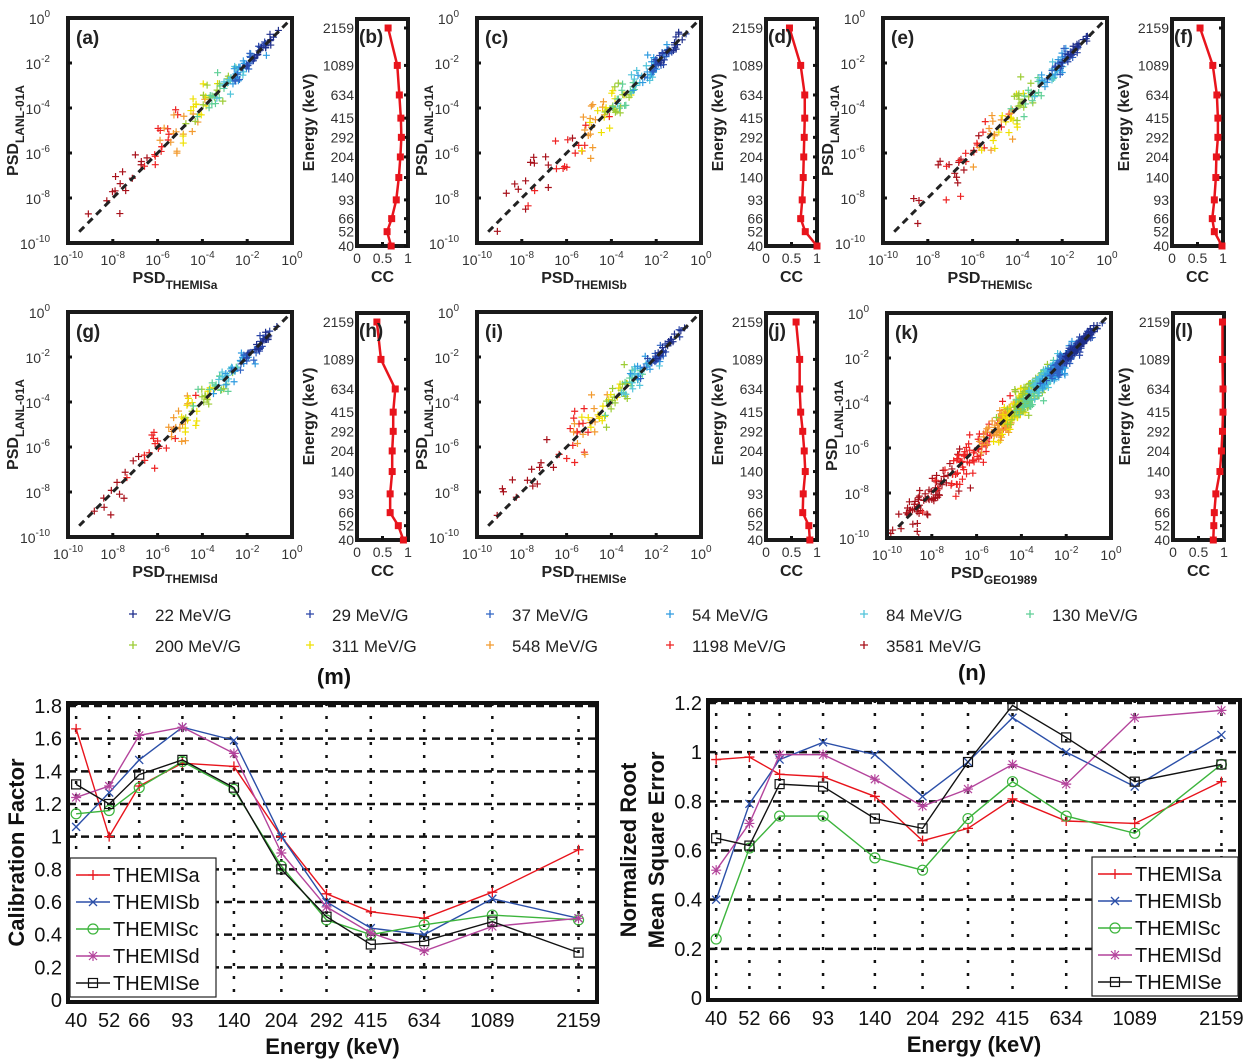 The height and width of the screenshot is (1061, 1245). I want to click on y-tick-label: 0.2, so click(688, 950).